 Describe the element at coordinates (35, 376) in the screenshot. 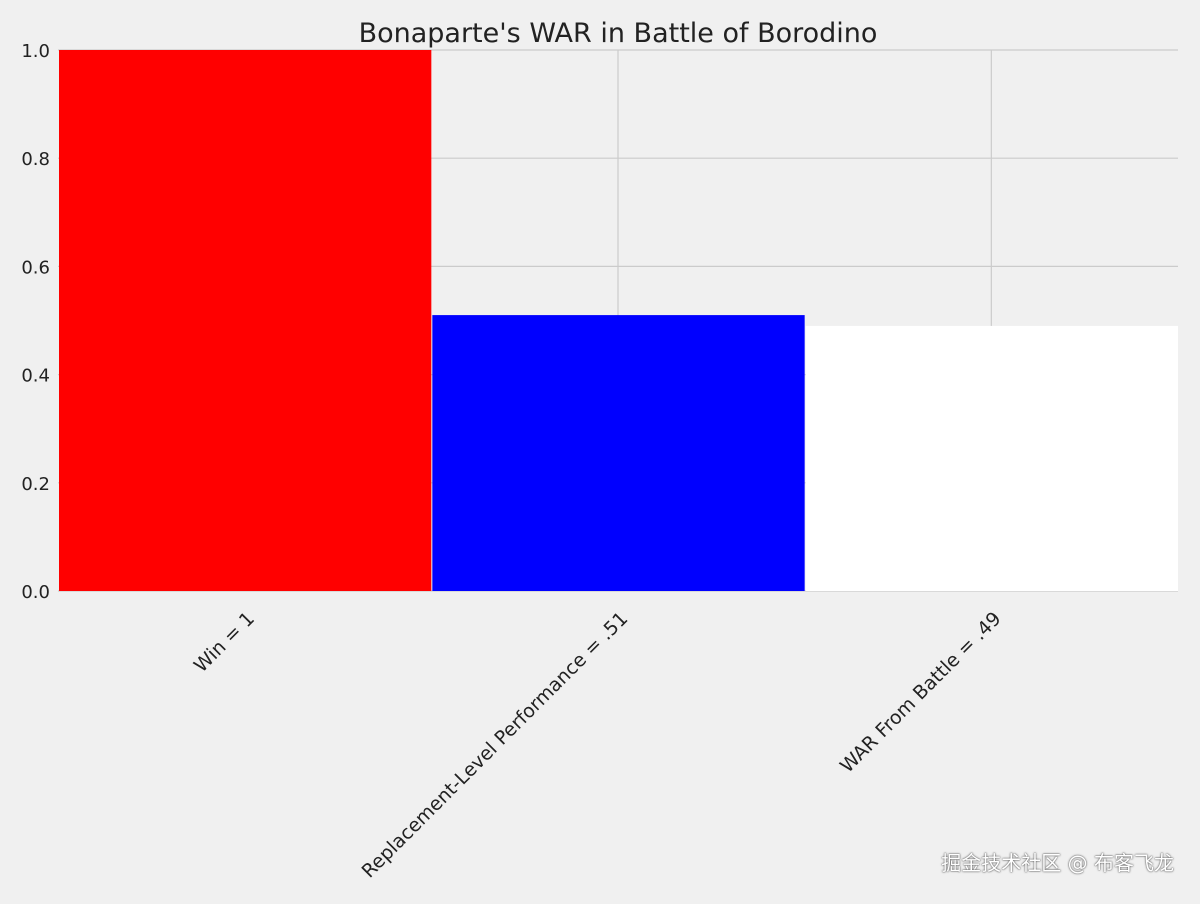

I see `y-tick-label: 0.4` at that location.